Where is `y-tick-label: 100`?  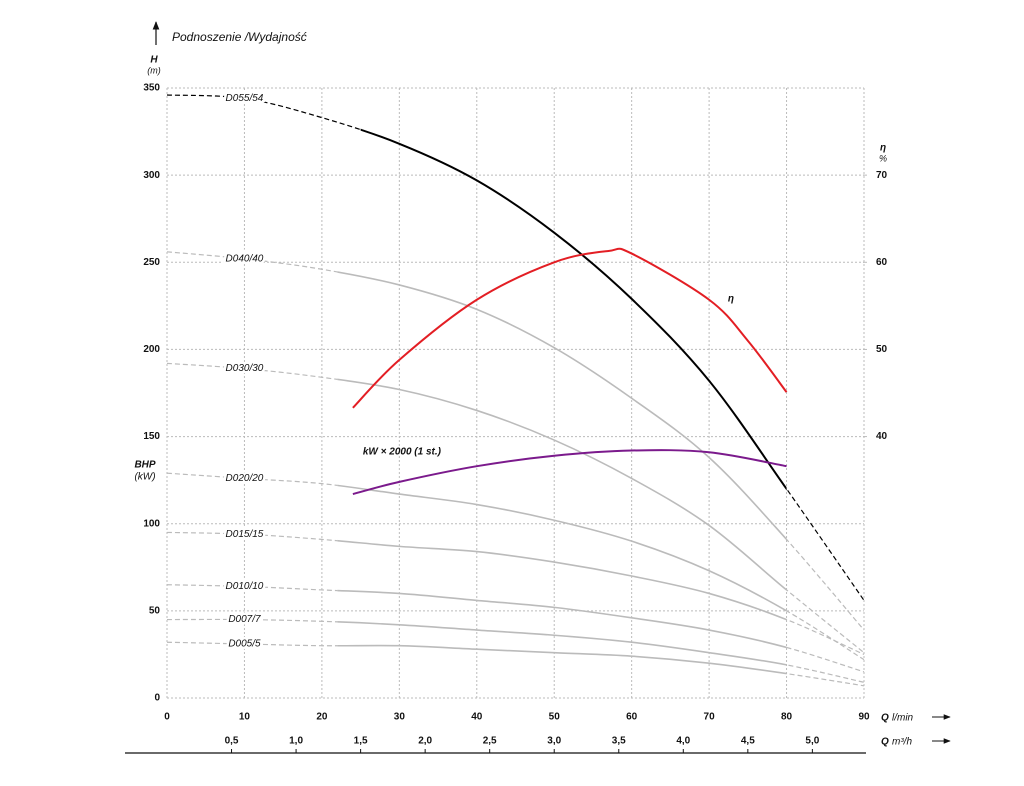 y-tick-label: 100 is located at coordinates (151, 523).